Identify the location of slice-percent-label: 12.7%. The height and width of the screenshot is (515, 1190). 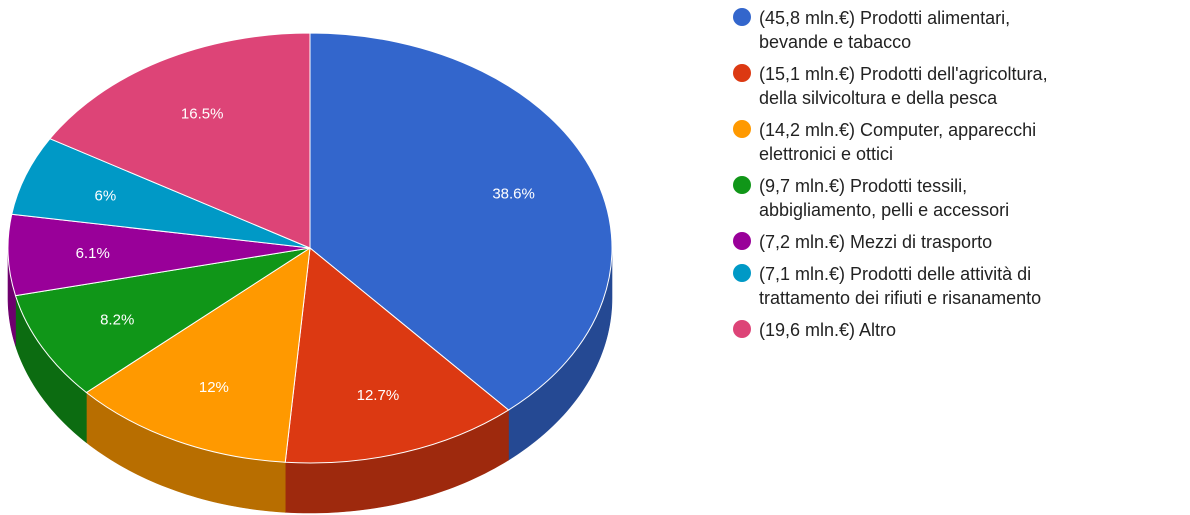
(378, 395).